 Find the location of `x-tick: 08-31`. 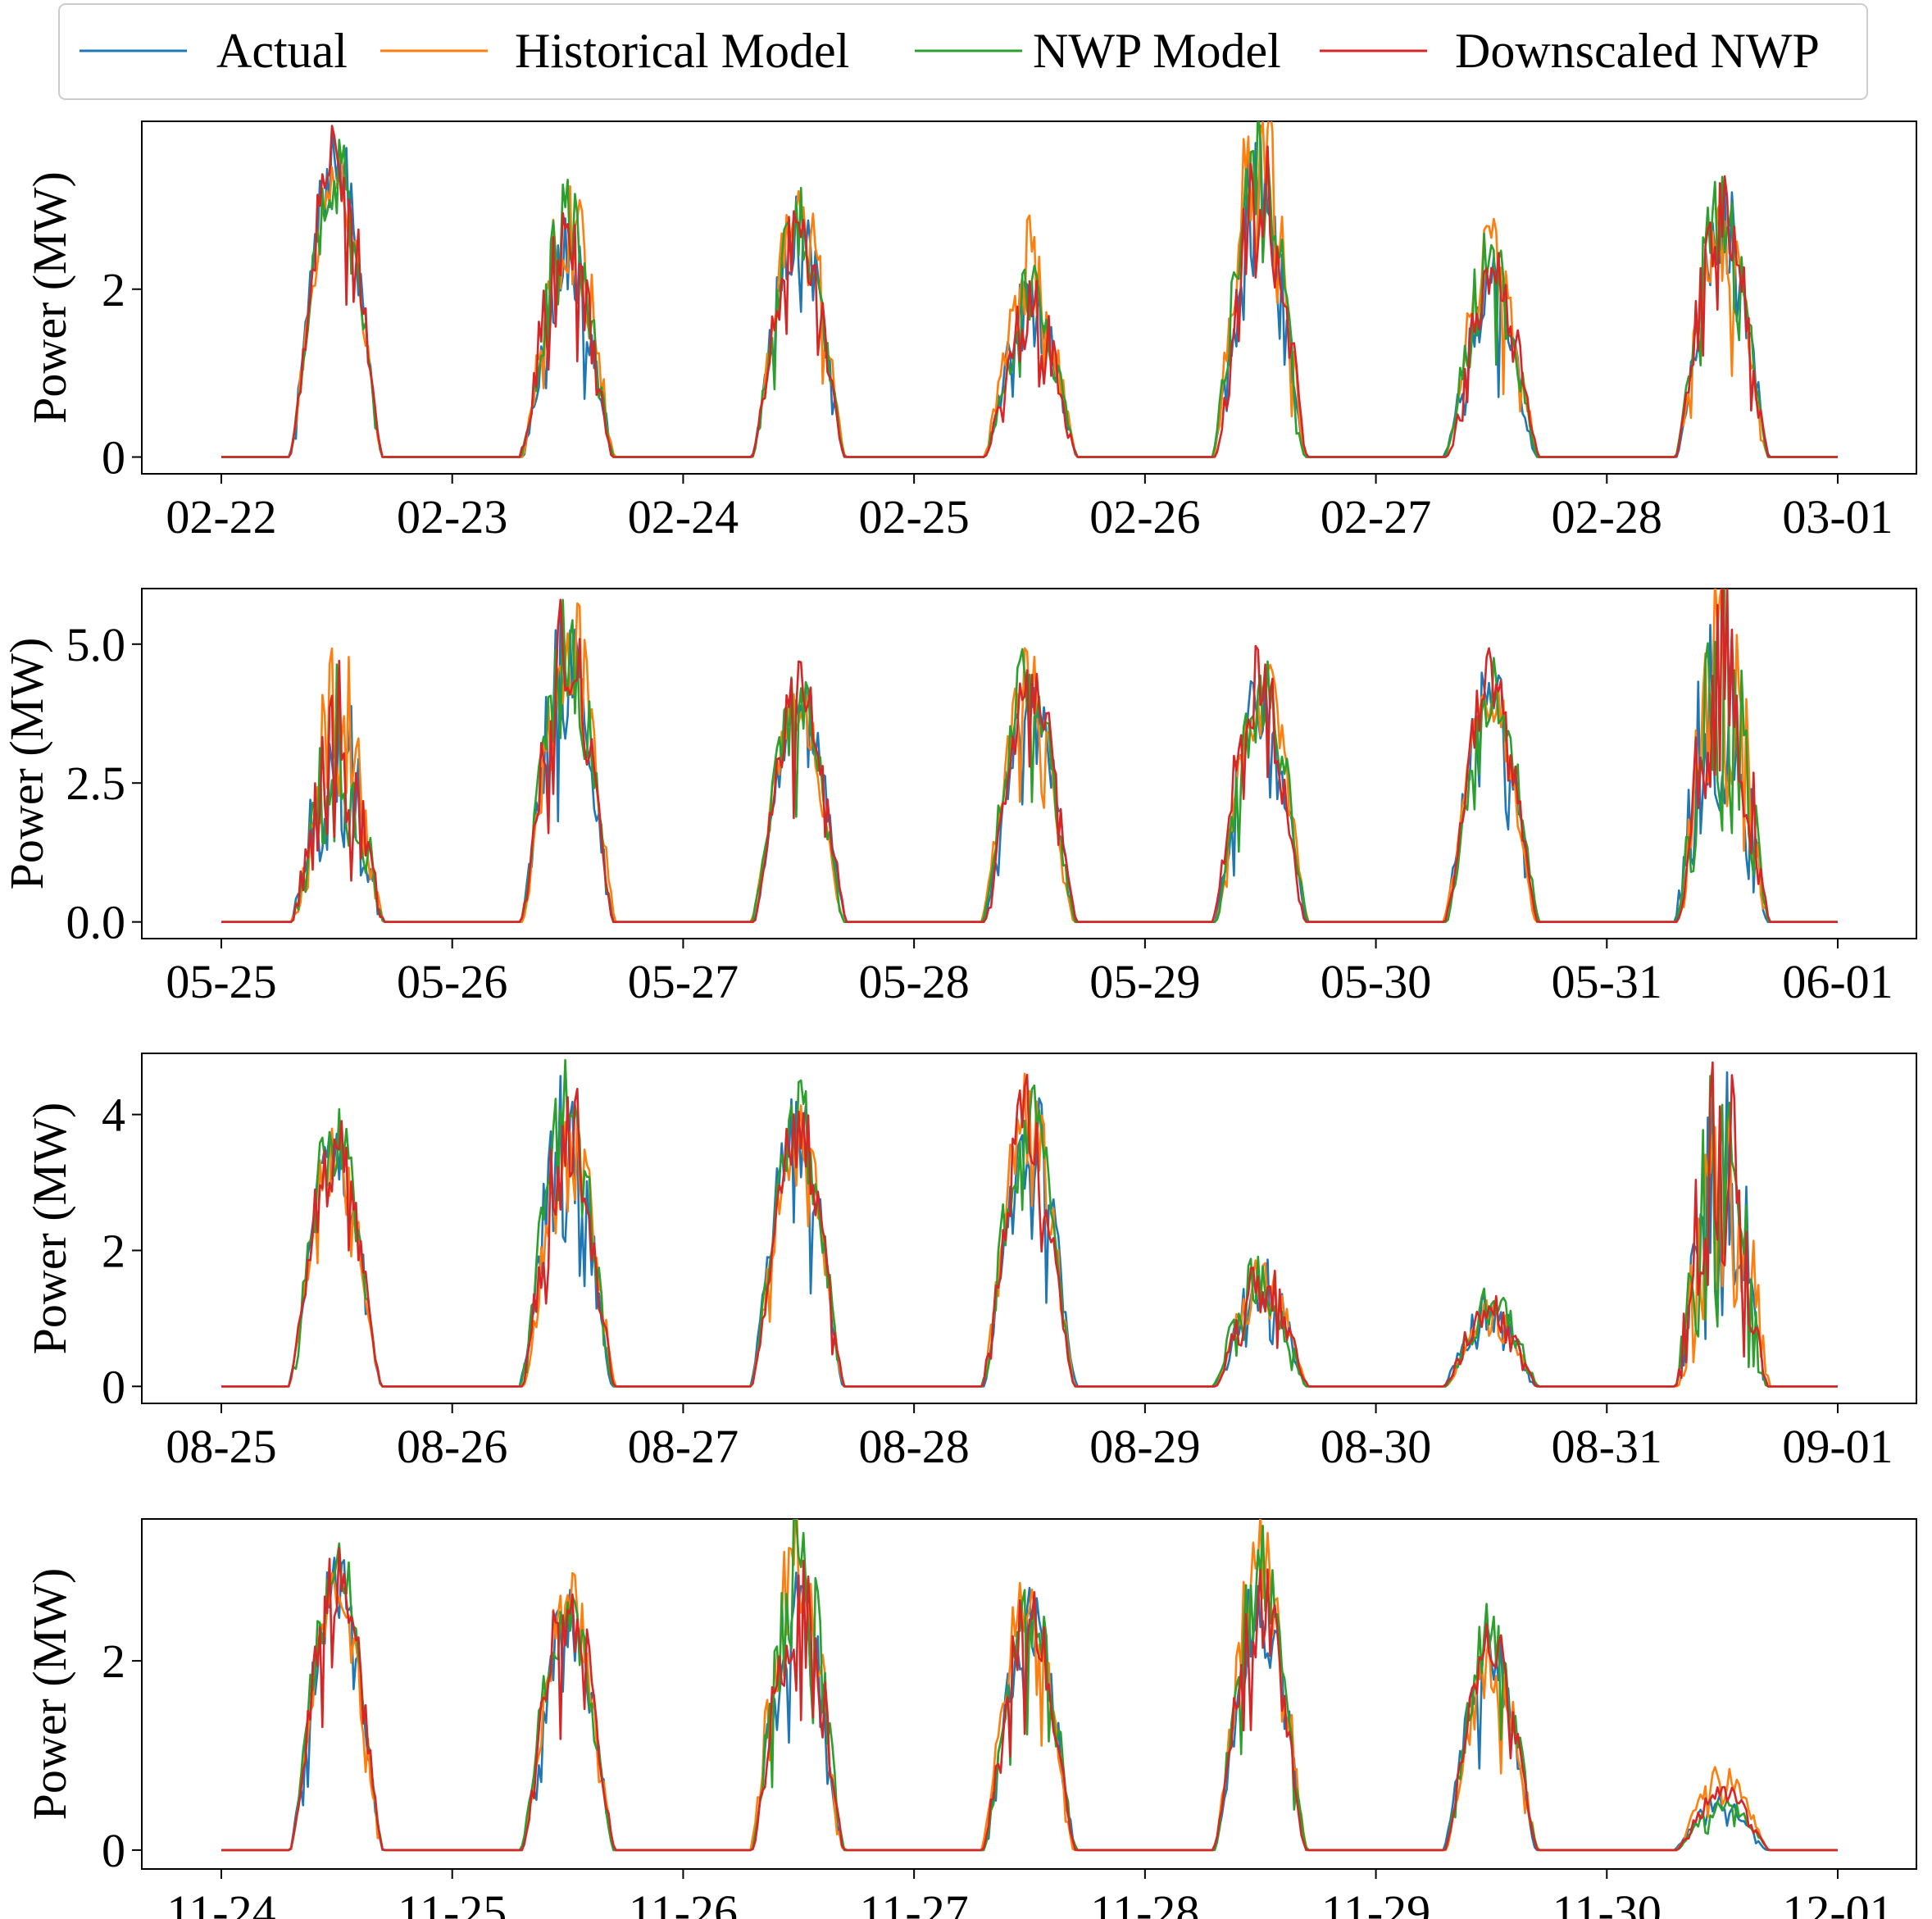

x-tick: 08-31 is located at coordinates (1607, 1438).